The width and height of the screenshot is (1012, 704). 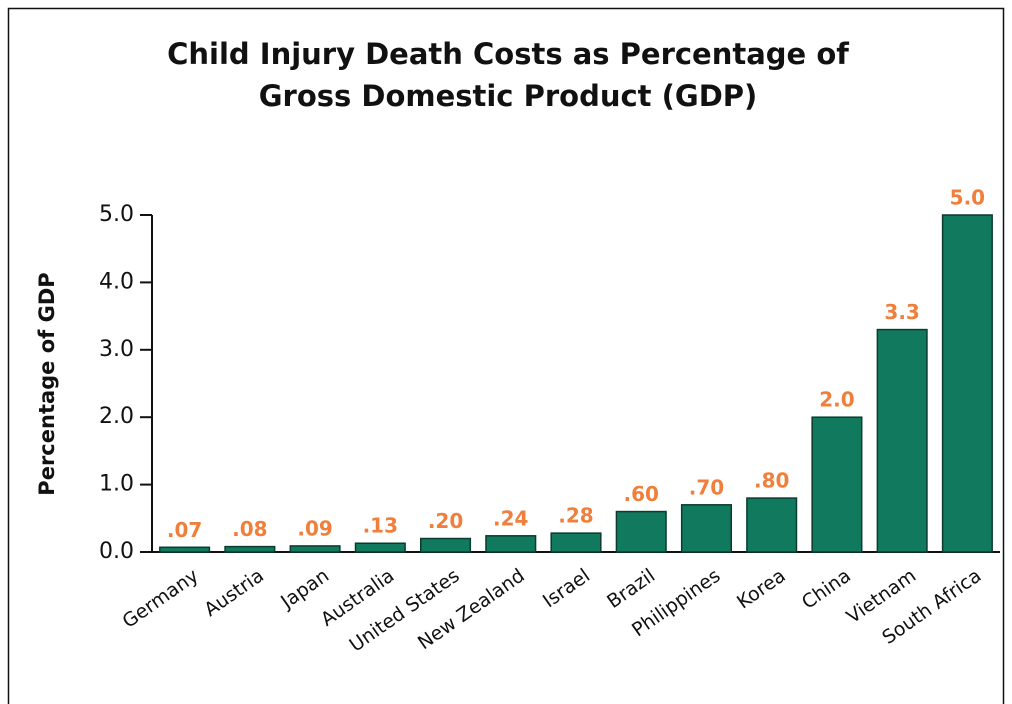 What do you see at coordinates (116, 551) in the screenshot?
I see `y-tick-label: 0.0` at bounding box center [116, 551].